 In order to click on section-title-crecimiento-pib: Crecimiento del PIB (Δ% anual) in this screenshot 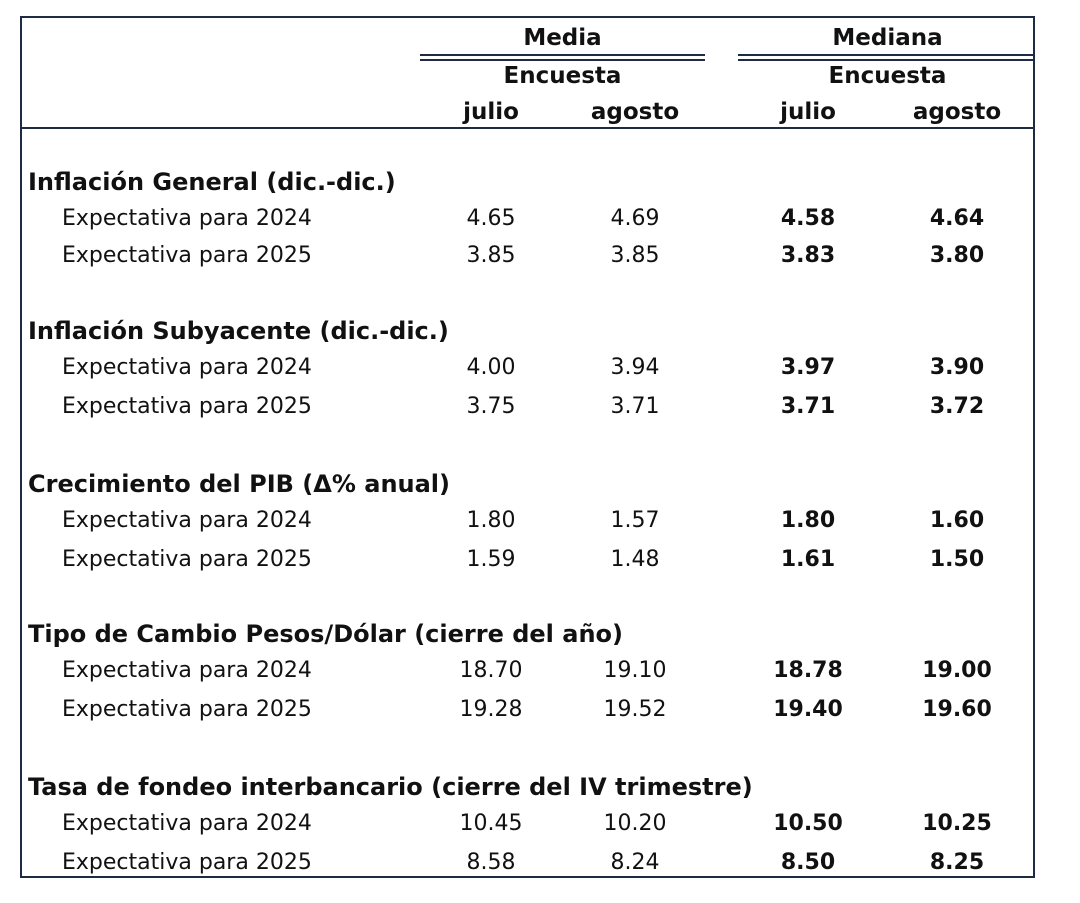, I will do `click(239, 484)`.